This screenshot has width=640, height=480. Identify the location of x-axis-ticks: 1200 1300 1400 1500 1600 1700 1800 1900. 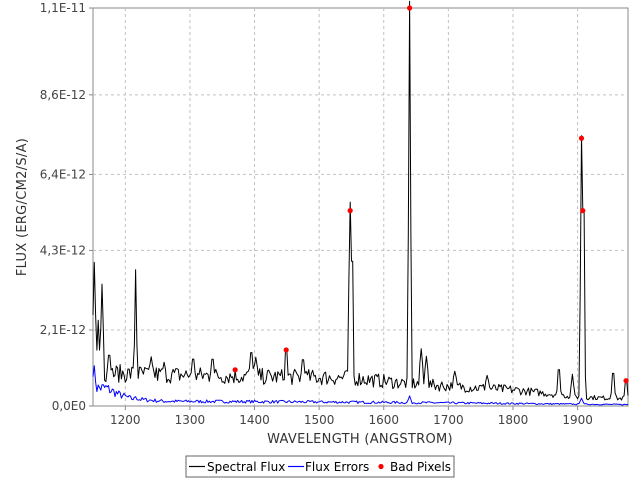
(351, 416).